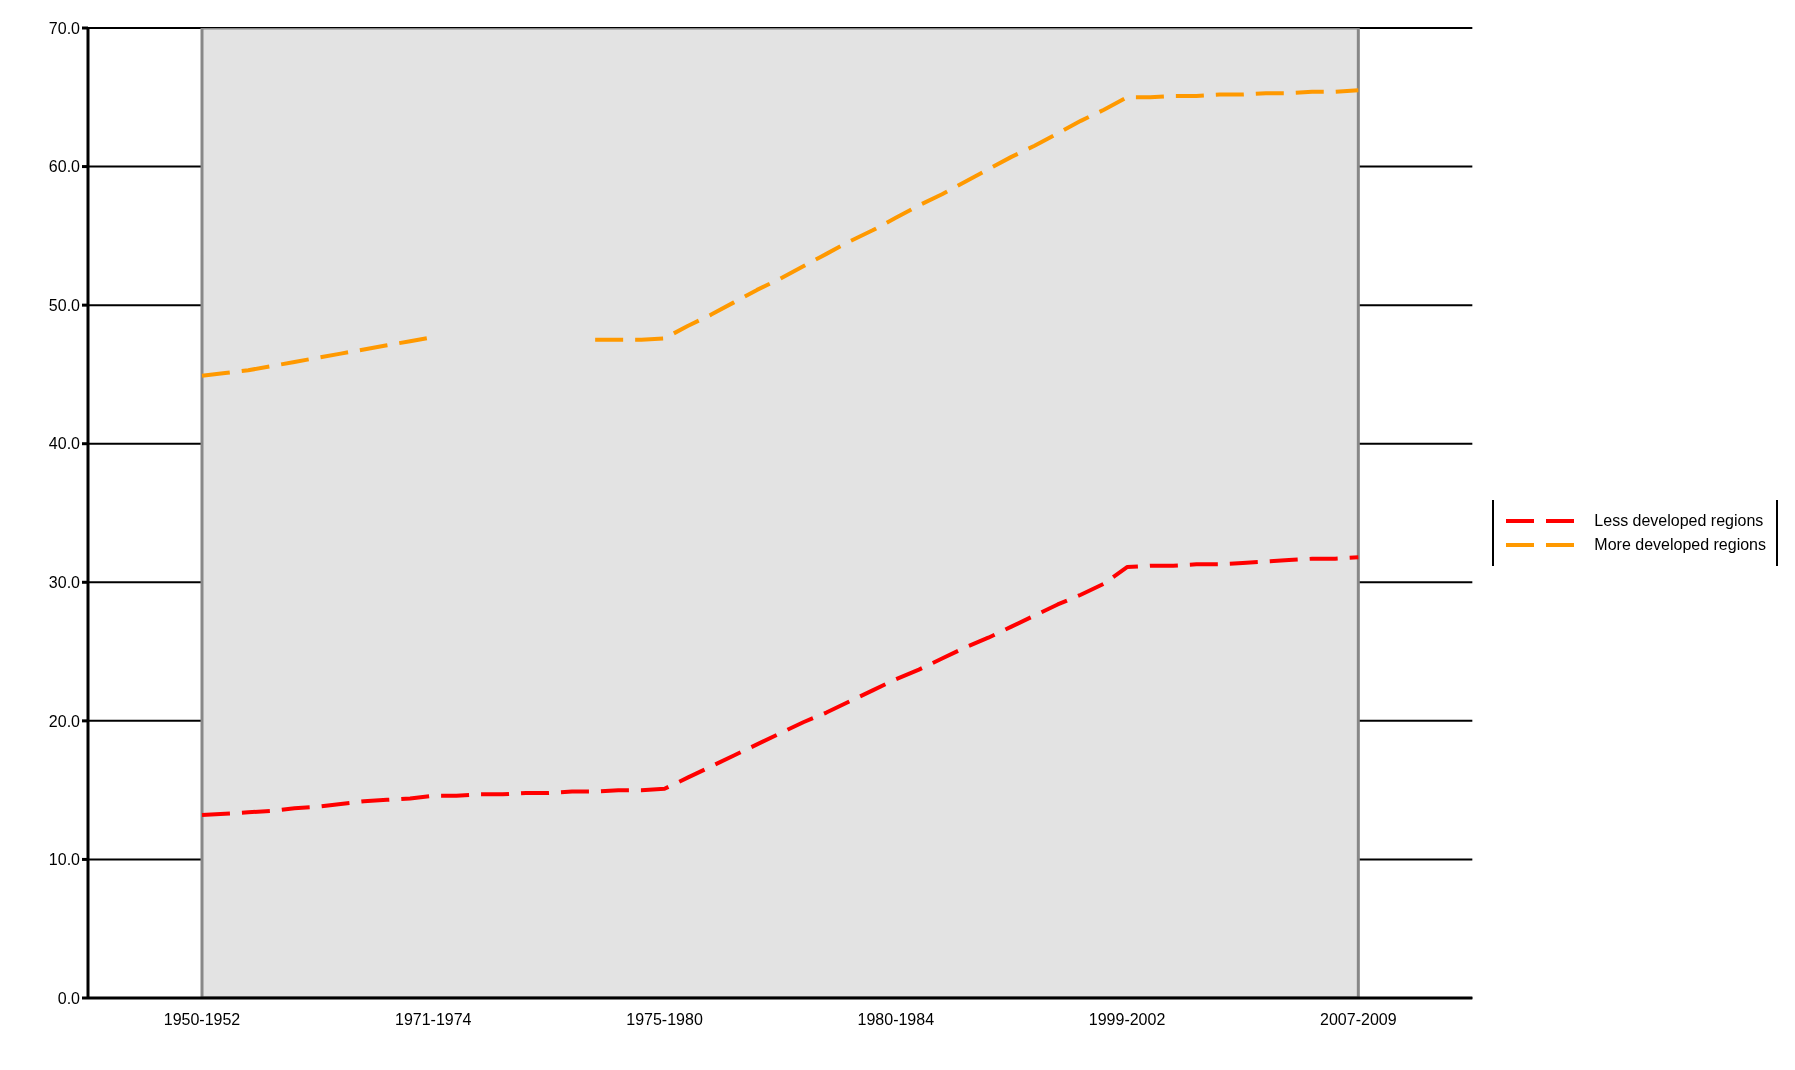 Image resolution: width=1795 pixels, height=1070 pixels. Describe the element at coordinates (433, 1020) in the screenshot. I see `x-tick-label: 1971-1974` at that location.